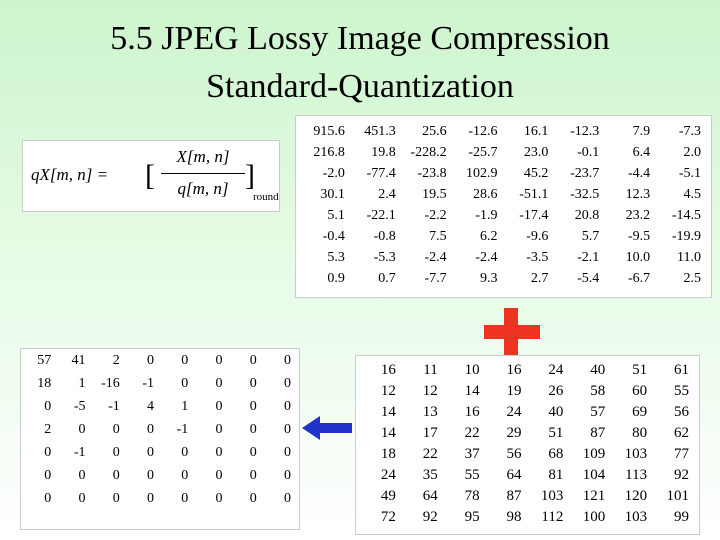 Image resolution: width=720 pixels, height=540 pixels. I want to click on table-cell: 11, so click(430, 370).